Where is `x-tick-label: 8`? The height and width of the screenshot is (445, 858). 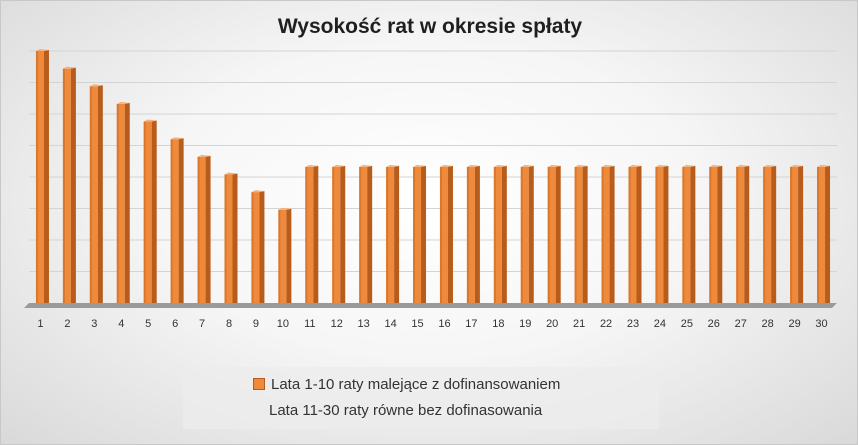 x-tick-label: 8 is located at coordinates (229, 324).